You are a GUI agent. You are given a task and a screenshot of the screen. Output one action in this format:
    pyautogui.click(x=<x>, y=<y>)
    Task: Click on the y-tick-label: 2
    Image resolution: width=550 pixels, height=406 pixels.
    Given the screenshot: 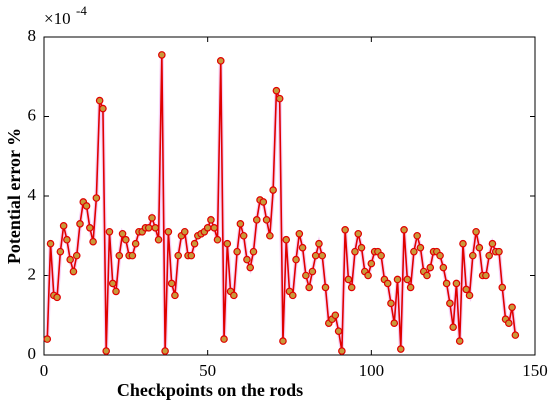 What is the action you would take?
    pyautogui.click(x=32, y=273)
    